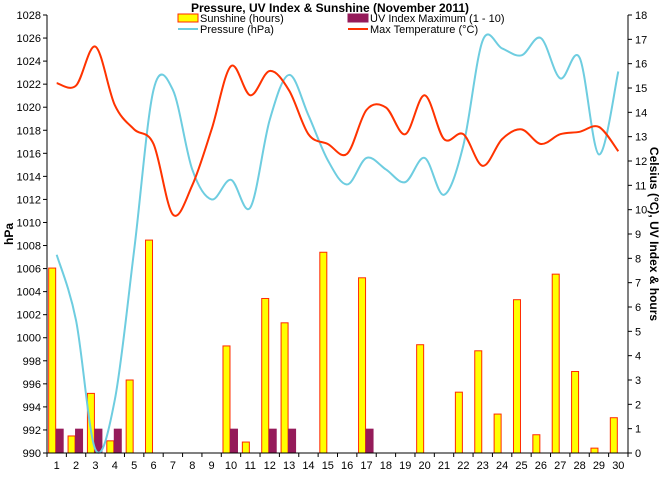 The width and height of the screenshot is (661, 477). I want to click on x-tick-label: 28, so click(579, 466).